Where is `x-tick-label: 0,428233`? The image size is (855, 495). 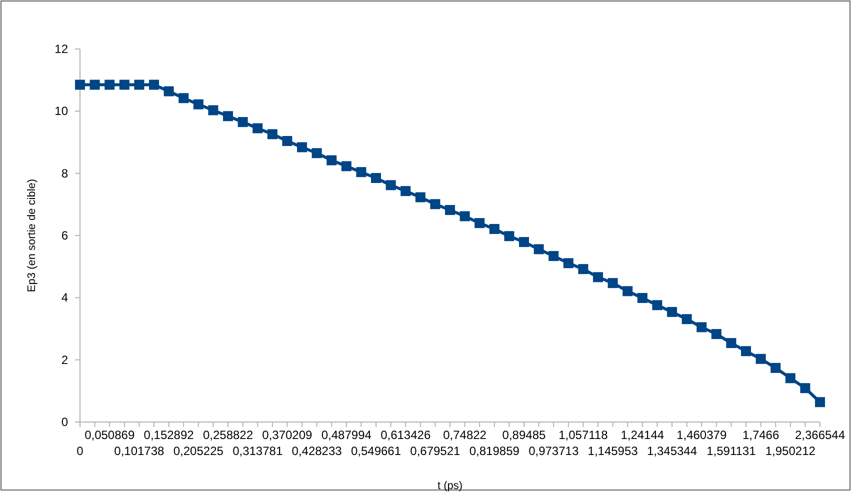 x-tick-label: 0,428233 is located at coordinates (317, 451).